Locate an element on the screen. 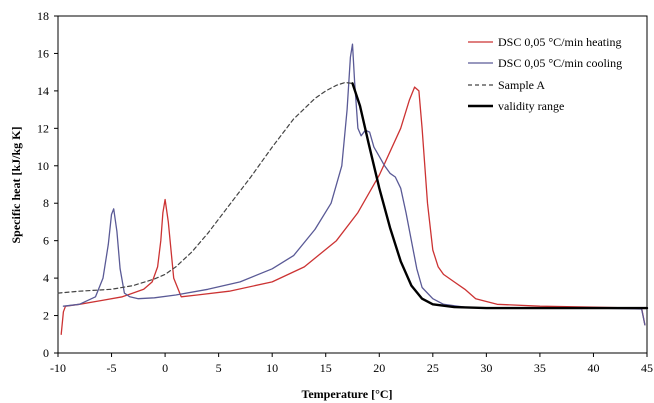 The image size is (654, 403). y-tick-label: 6 is located at coordinates (46, 241).